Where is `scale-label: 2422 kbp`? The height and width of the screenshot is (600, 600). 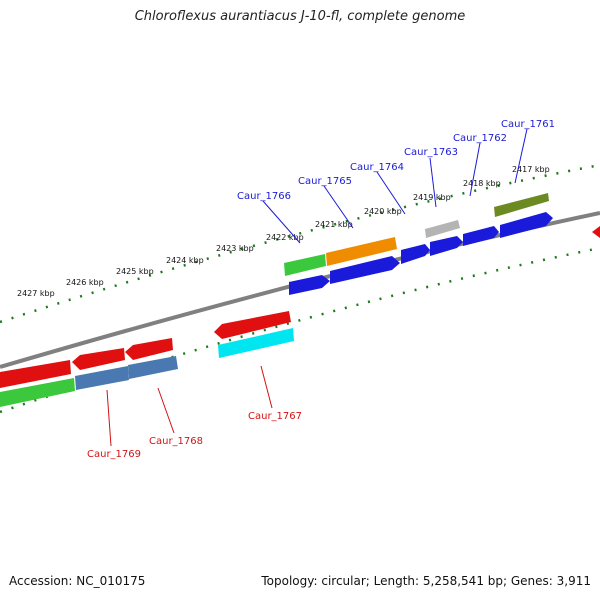
scale-label: 2422 kbp is located at coordinates (285, 237).